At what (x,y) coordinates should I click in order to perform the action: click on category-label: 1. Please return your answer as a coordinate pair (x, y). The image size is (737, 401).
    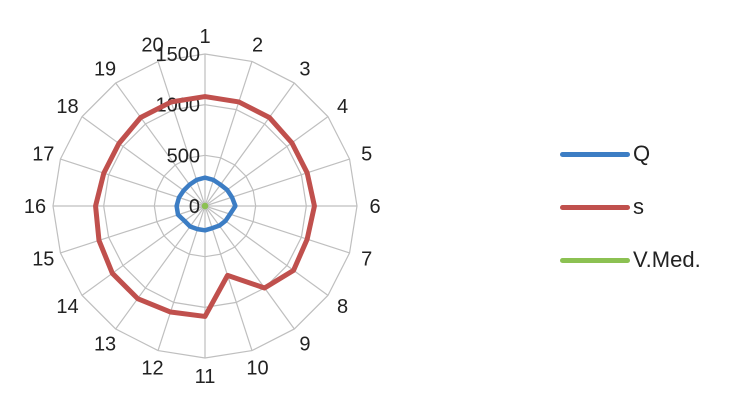
    Looking at the image, I should click on (204, 37).